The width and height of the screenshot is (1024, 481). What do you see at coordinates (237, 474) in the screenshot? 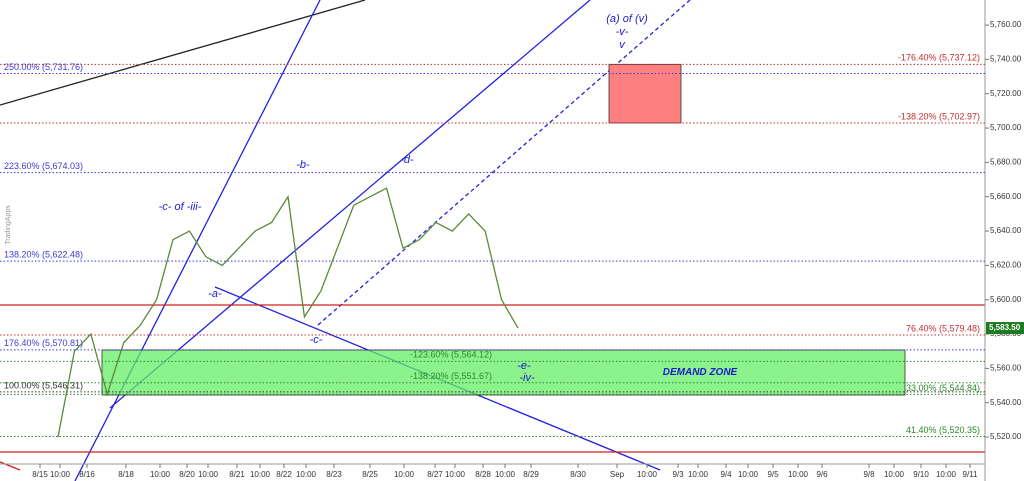
I see `x-tick-label: 8/21` at bounding box center [237, 474].